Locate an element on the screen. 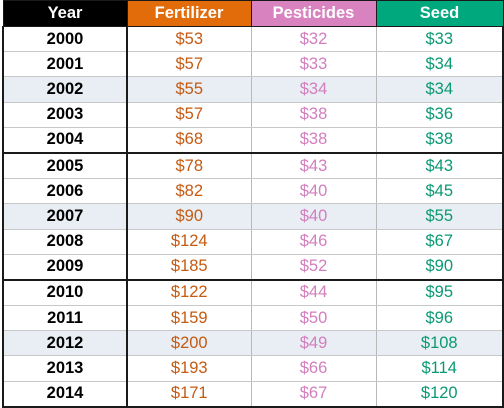  seed-cell: $38 is located at coordinates (439, 140).